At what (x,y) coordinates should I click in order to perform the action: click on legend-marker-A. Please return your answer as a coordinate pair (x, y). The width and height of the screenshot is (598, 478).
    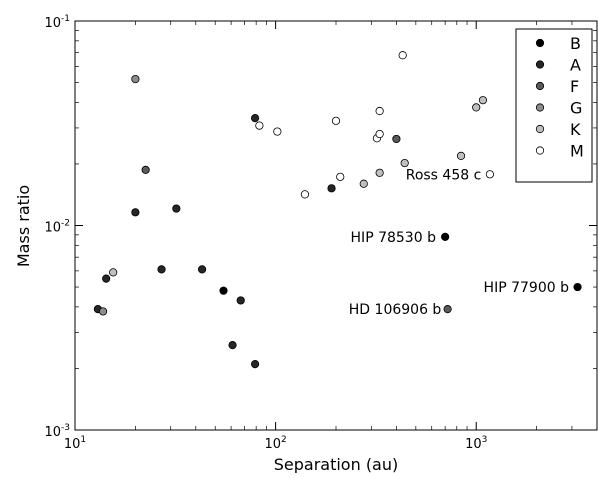
    Looking at the image, I should click on (540, 64).